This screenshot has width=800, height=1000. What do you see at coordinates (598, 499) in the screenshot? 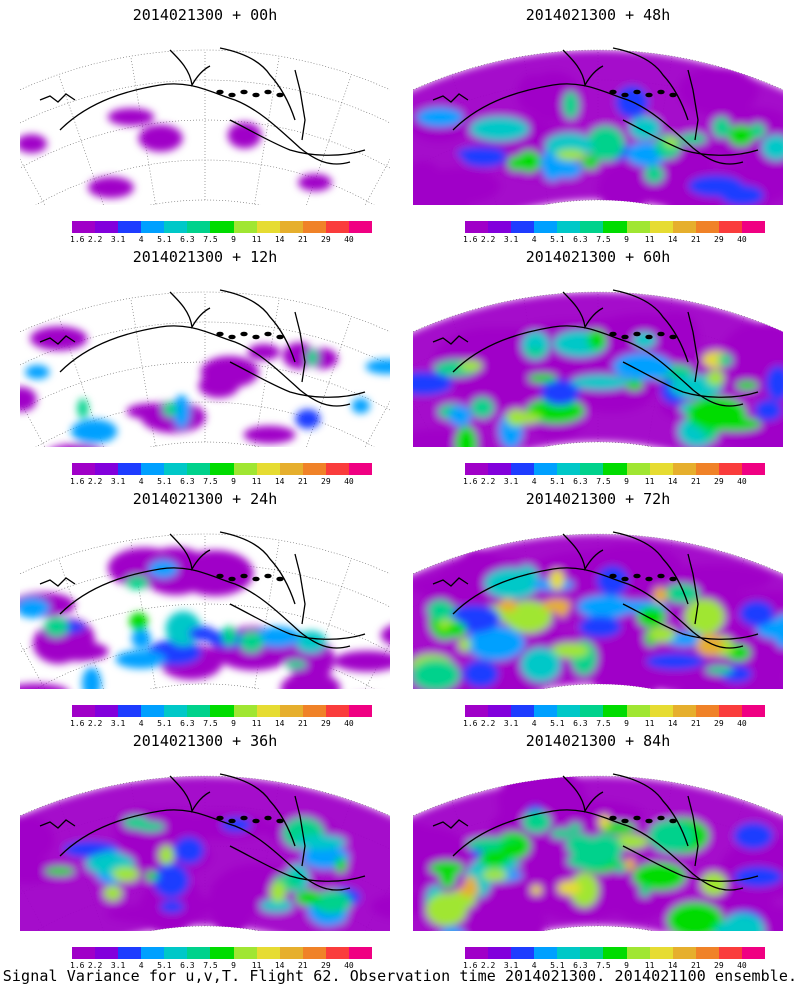
I see `panel-title: 2014021300 + 72h` at bounding box center [598, 499].